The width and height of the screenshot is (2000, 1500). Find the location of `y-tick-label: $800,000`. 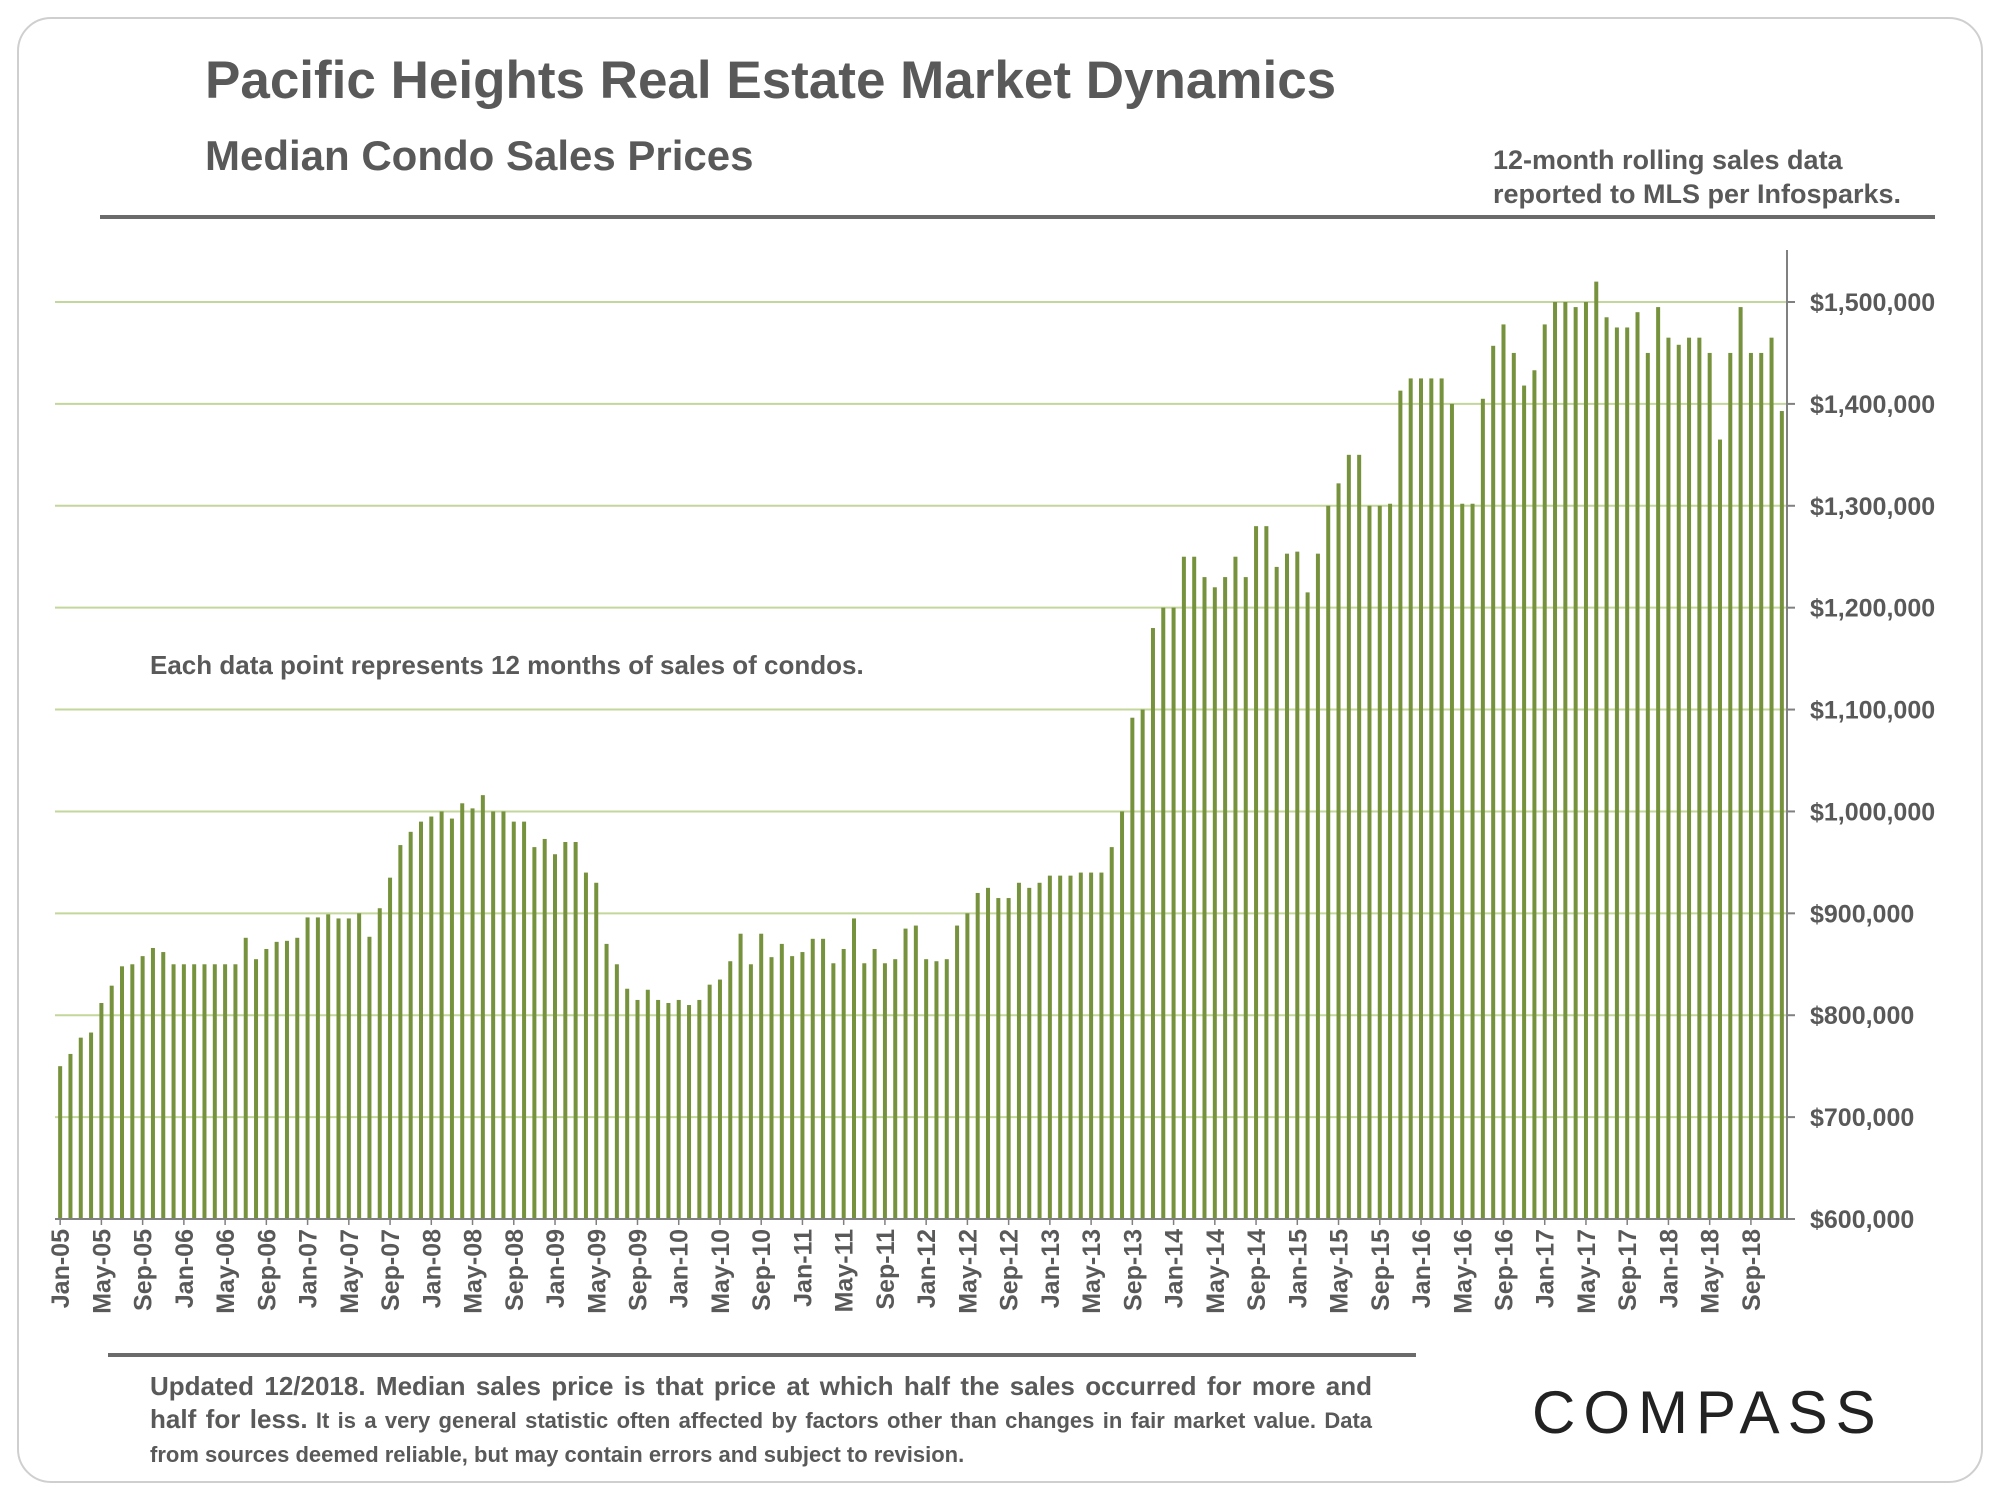

y-tick-label: $800,000 is located at coordinates (1862, 1016).